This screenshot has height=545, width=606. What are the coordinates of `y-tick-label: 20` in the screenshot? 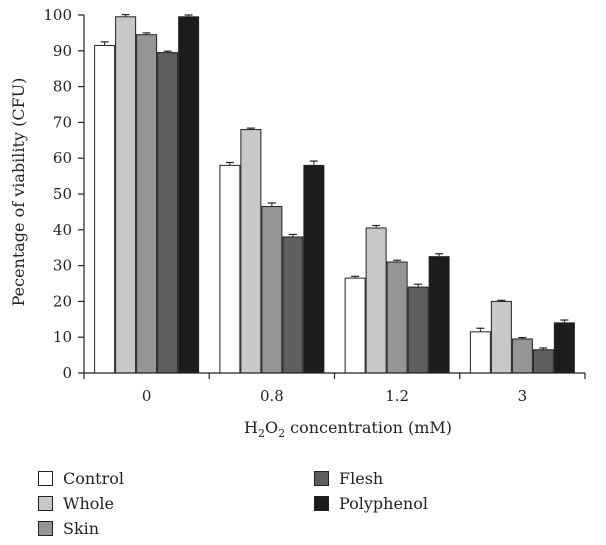 It's located at (62, 301).